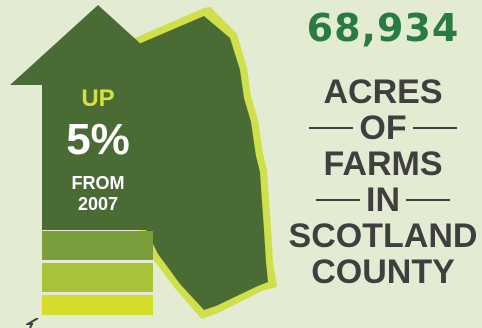 The width and height of the screenshot is (482, 328). Describe the element at coordinates (383, 272) in the screenshot. I see `headline-line-county: COUNTY` at that location.